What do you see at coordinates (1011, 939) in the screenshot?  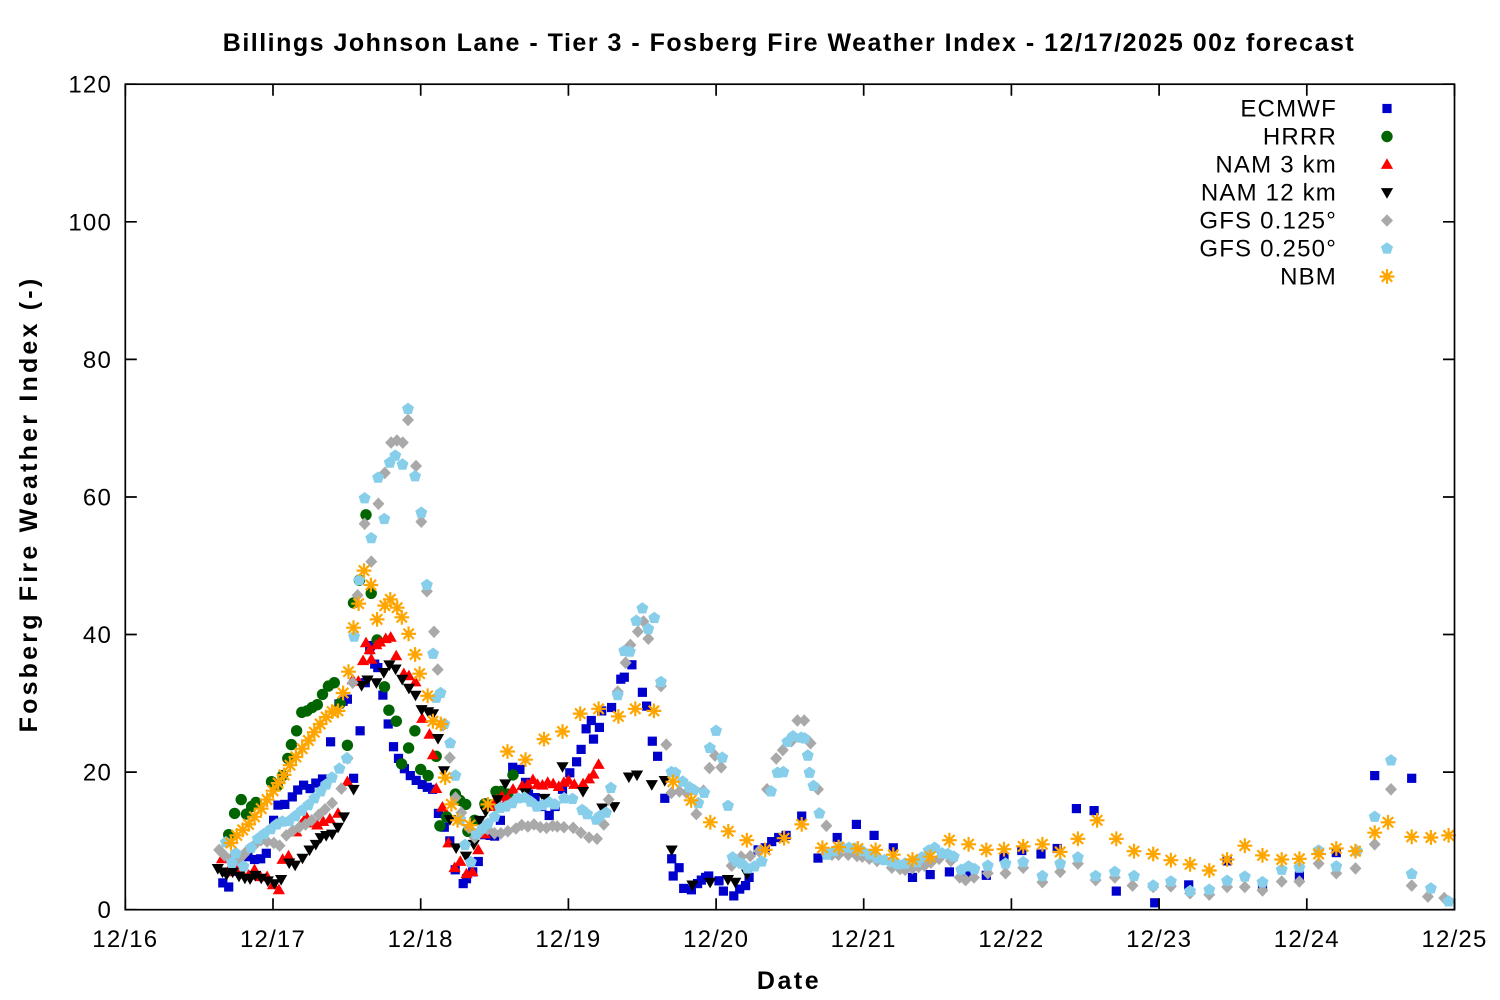 I see `svg-text: 12/22` at bounding box center [1011, 939].